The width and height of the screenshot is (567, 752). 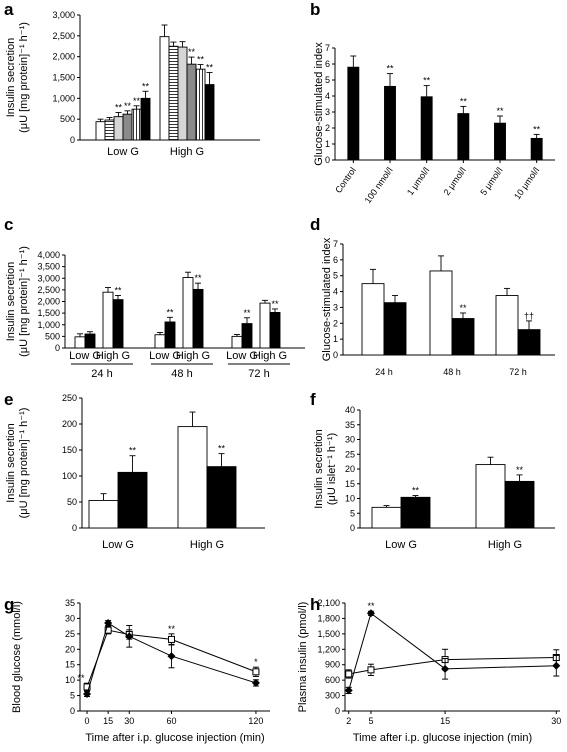 I want to click on y-tick-label-b: 2, so click(x=327, y=128).